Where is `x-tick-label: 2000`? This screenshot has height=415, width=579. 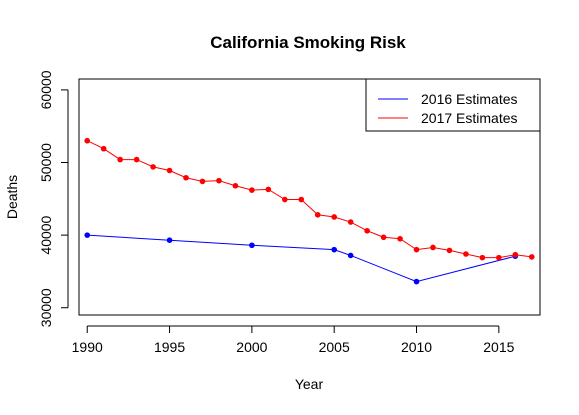 x-tick-label: 2000 is located at coordinates (251, 347).